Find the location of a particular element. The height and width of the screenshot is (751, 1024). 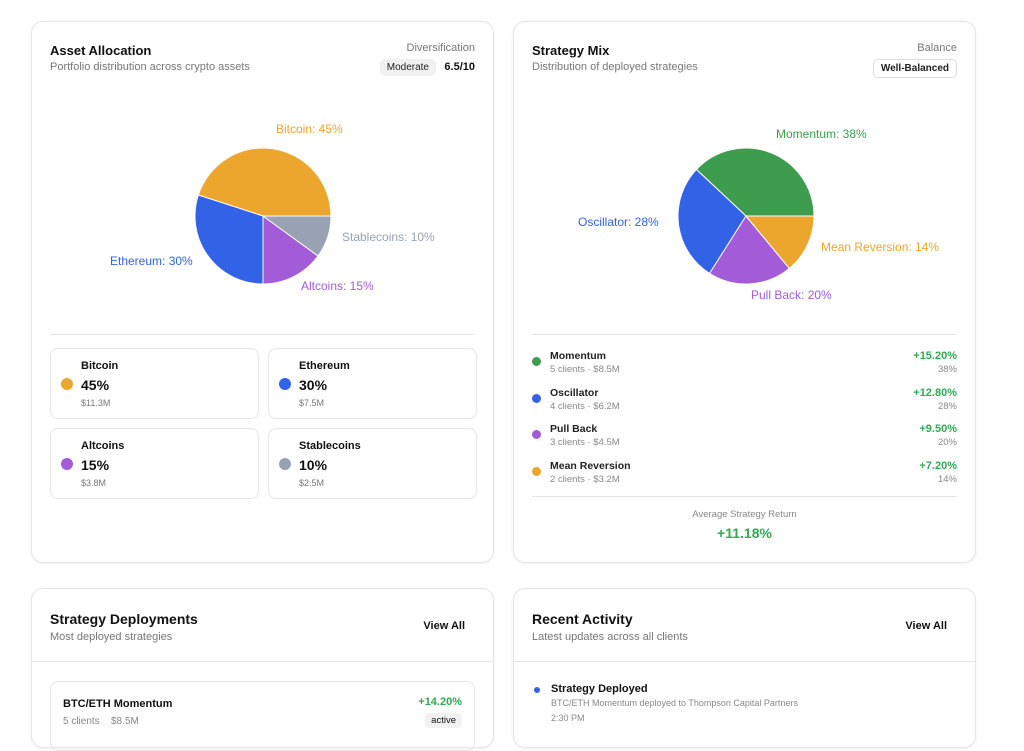

asset-amount: $2.5M is located at coordinates (312, 483).